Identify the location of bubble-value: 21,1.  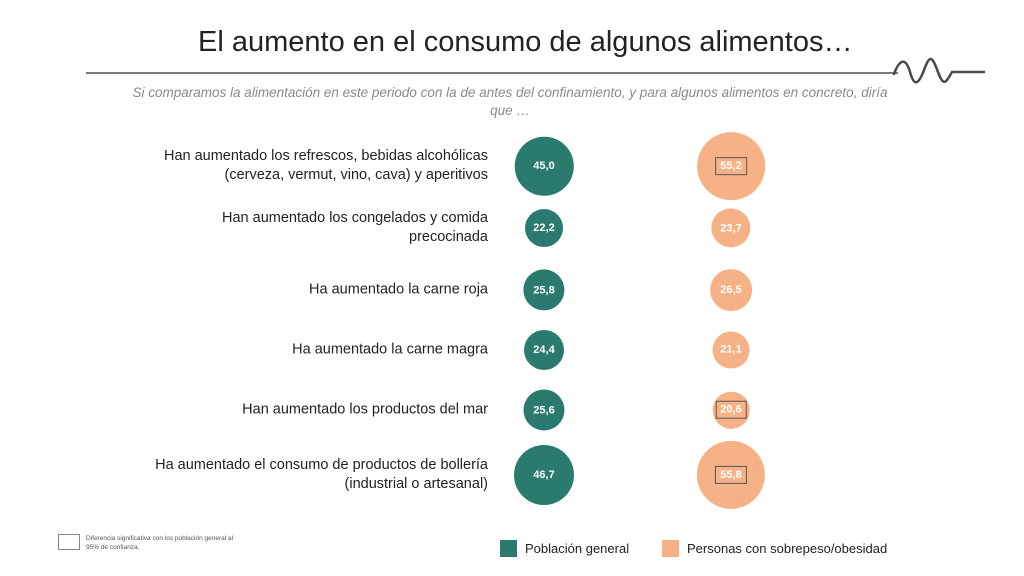
(731, 349).